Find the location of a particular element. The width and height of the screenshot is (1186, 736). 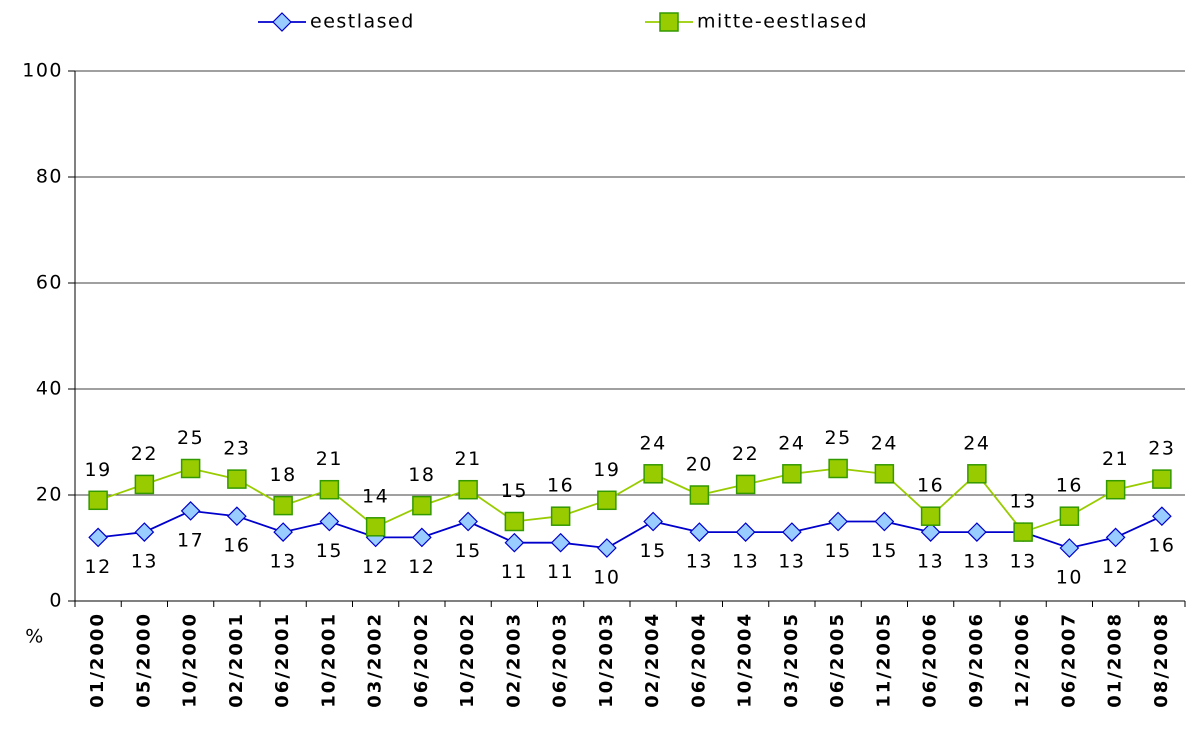

x-tick-label: 10/2001 is located at coordinates (328, 660).